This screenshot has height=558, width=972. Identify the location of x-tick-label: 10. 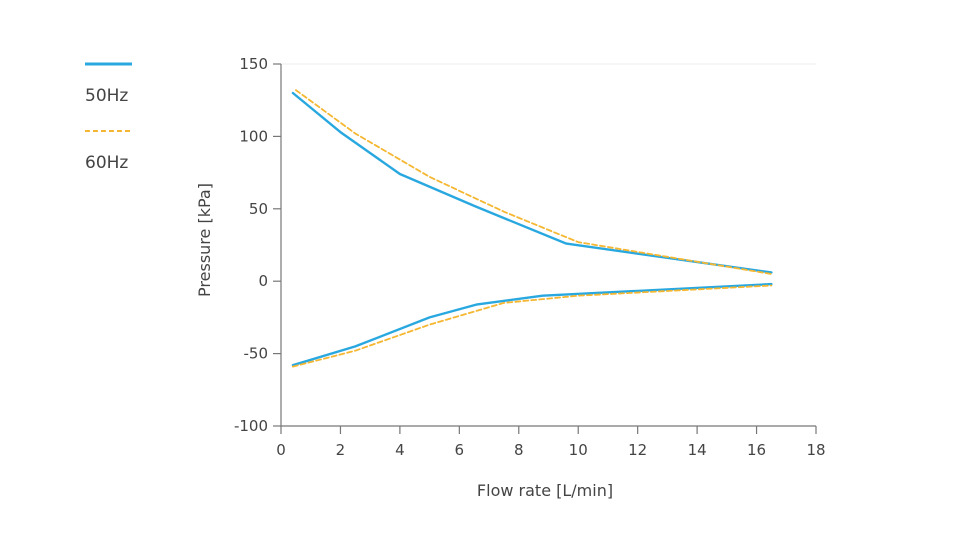
(578, 450).